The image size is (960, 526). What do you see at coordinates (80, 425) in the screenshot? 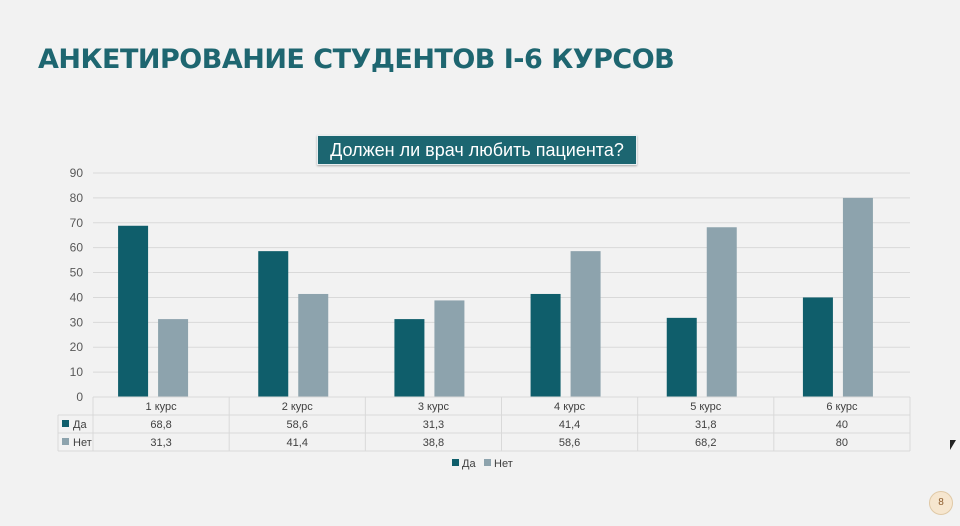
I see `table-series-name: Да` at bounding box center [80, 425].